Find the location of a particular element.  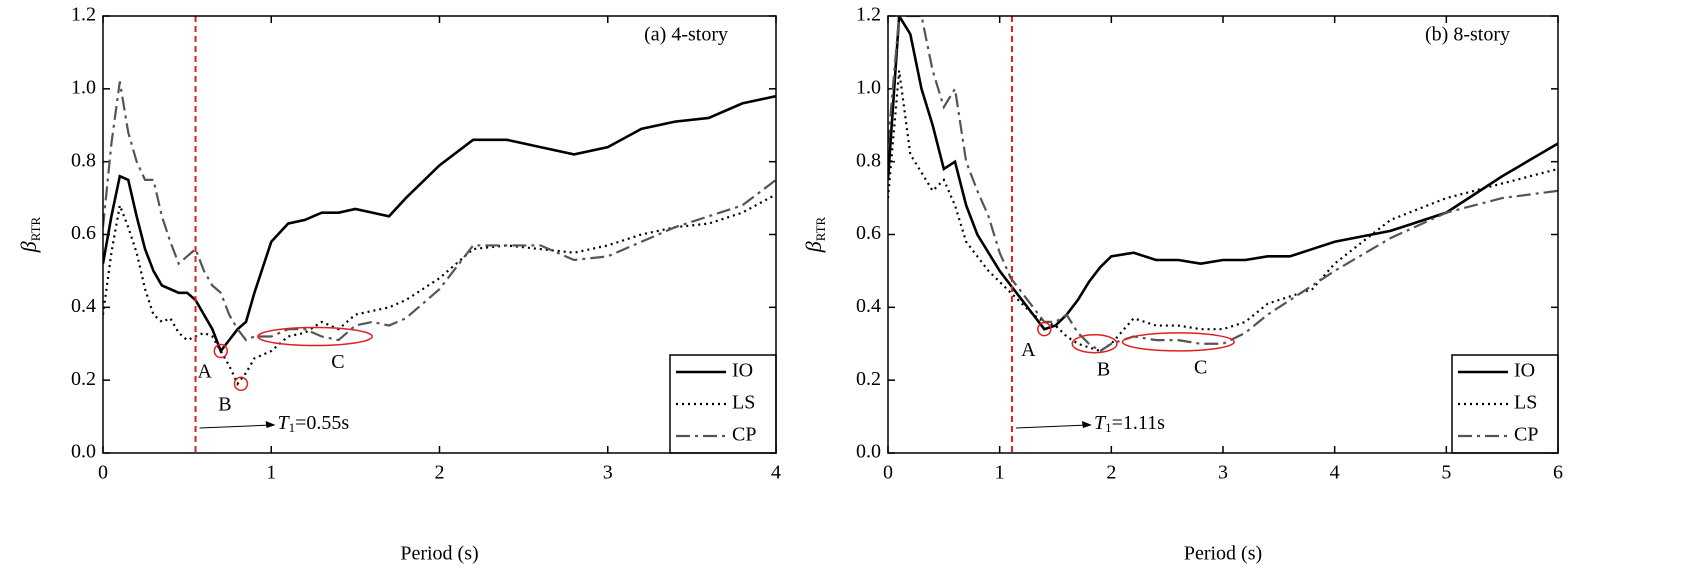

chart-title: (b) 8-story is located at coordinates (1467, 35).